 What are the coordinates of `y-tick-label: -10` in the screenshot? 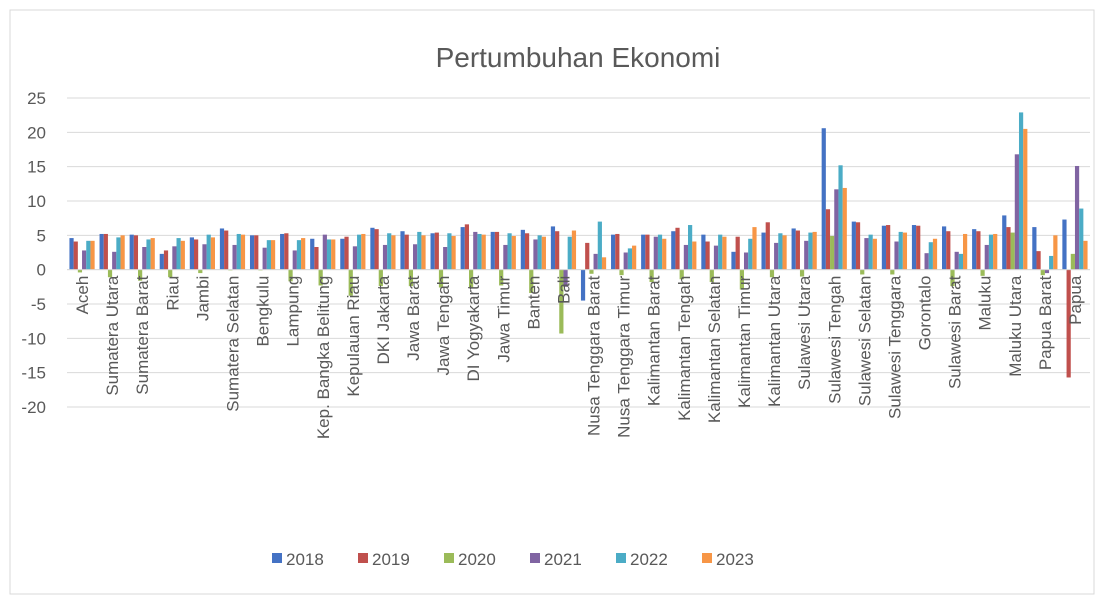 It's located at (33, 338).